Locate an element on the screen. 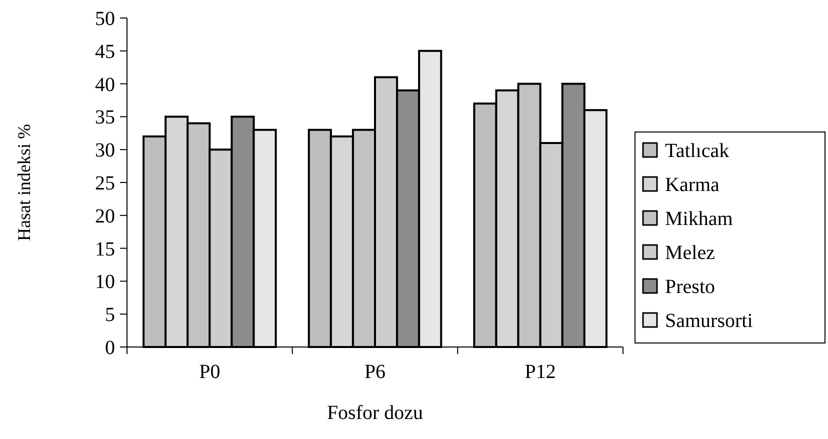 The width and height of the screenshot is (828, 439). x-tick-label: P0 is located at coordinates (209, 372).